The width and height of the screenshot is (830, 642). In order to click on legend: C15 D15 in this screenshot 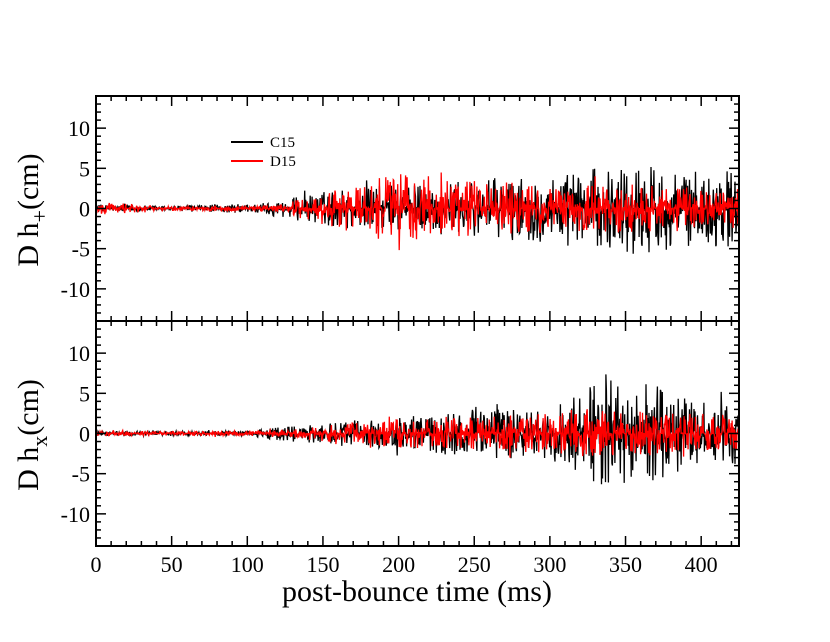, I will do `click(263, 152)`.